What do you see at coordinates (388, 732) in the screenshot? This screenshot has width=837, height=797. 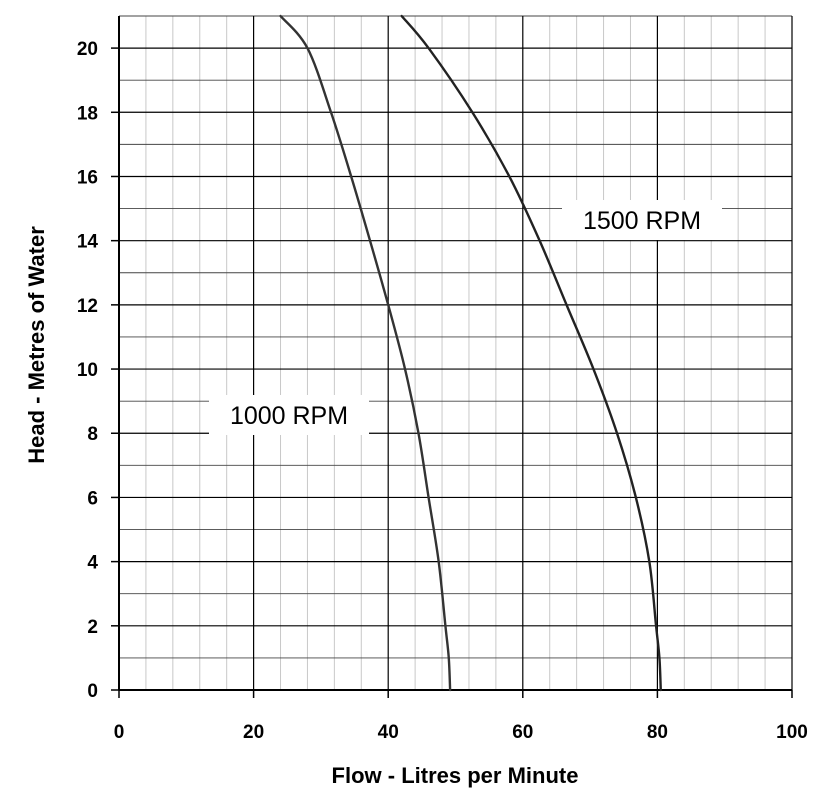 I see `x-tick-label: 40` at bounding box center [388, 732].